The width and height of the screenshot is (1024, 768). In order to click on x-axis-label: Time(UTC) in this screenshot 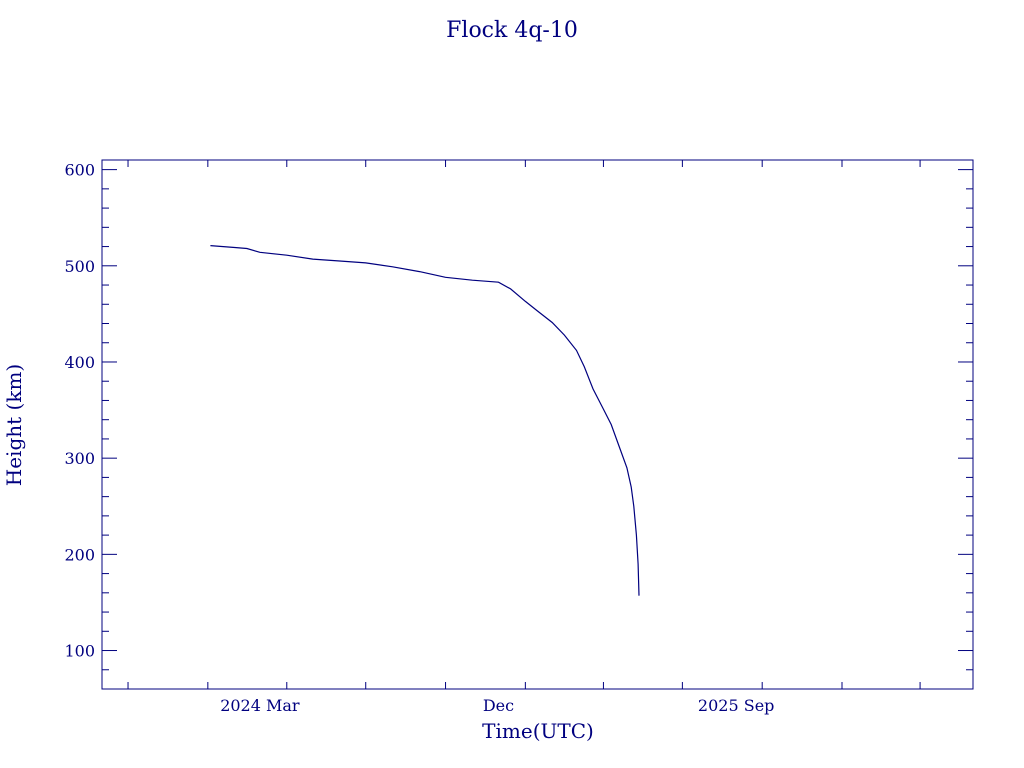, I will do `click(538, 731)`.